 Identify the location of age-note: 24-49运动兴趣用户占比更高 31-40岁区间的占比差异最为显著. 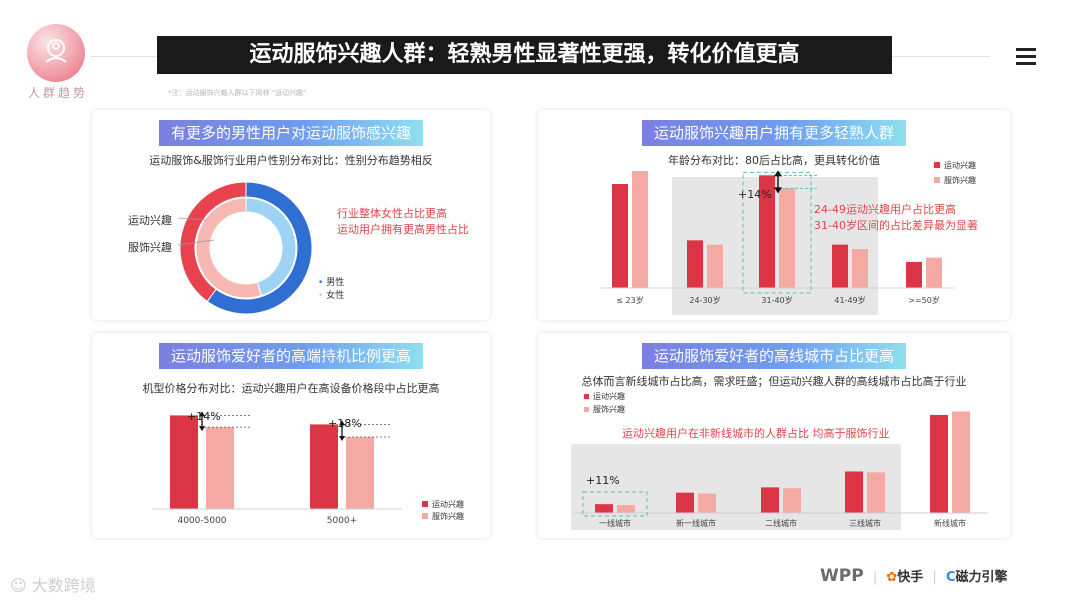
(896, 218).